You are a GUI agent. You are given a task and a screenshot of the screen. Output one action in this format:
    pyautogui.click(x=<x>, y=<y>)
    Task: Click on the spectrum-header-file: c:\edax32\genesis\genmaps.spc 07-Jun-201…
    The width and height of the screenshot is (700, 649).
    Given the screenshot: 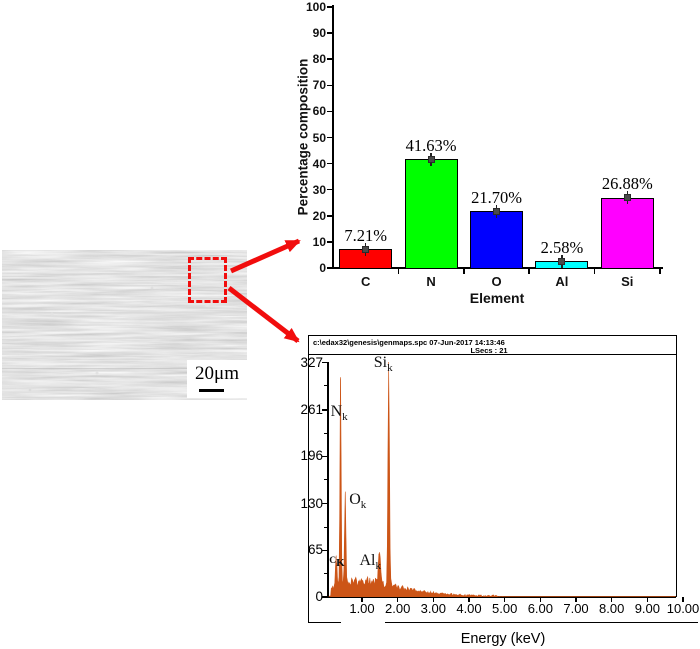 What is the action you would take?
    pyautogui.click(x=409, y=342)
    